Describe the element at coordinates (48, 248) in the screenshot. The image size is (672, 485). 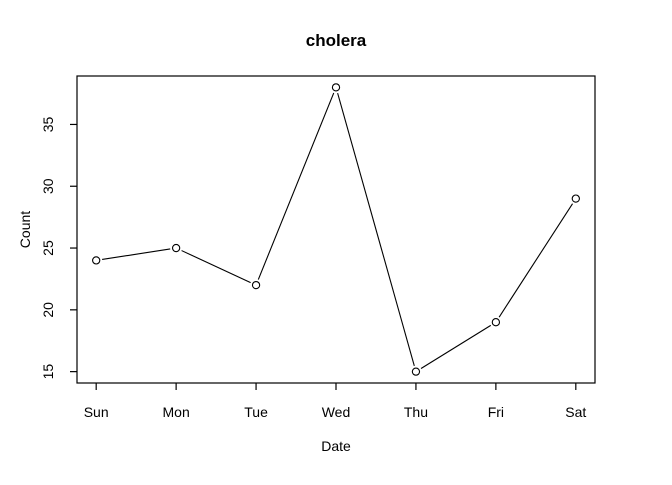
I see `y-tick-label: 25` at that location.